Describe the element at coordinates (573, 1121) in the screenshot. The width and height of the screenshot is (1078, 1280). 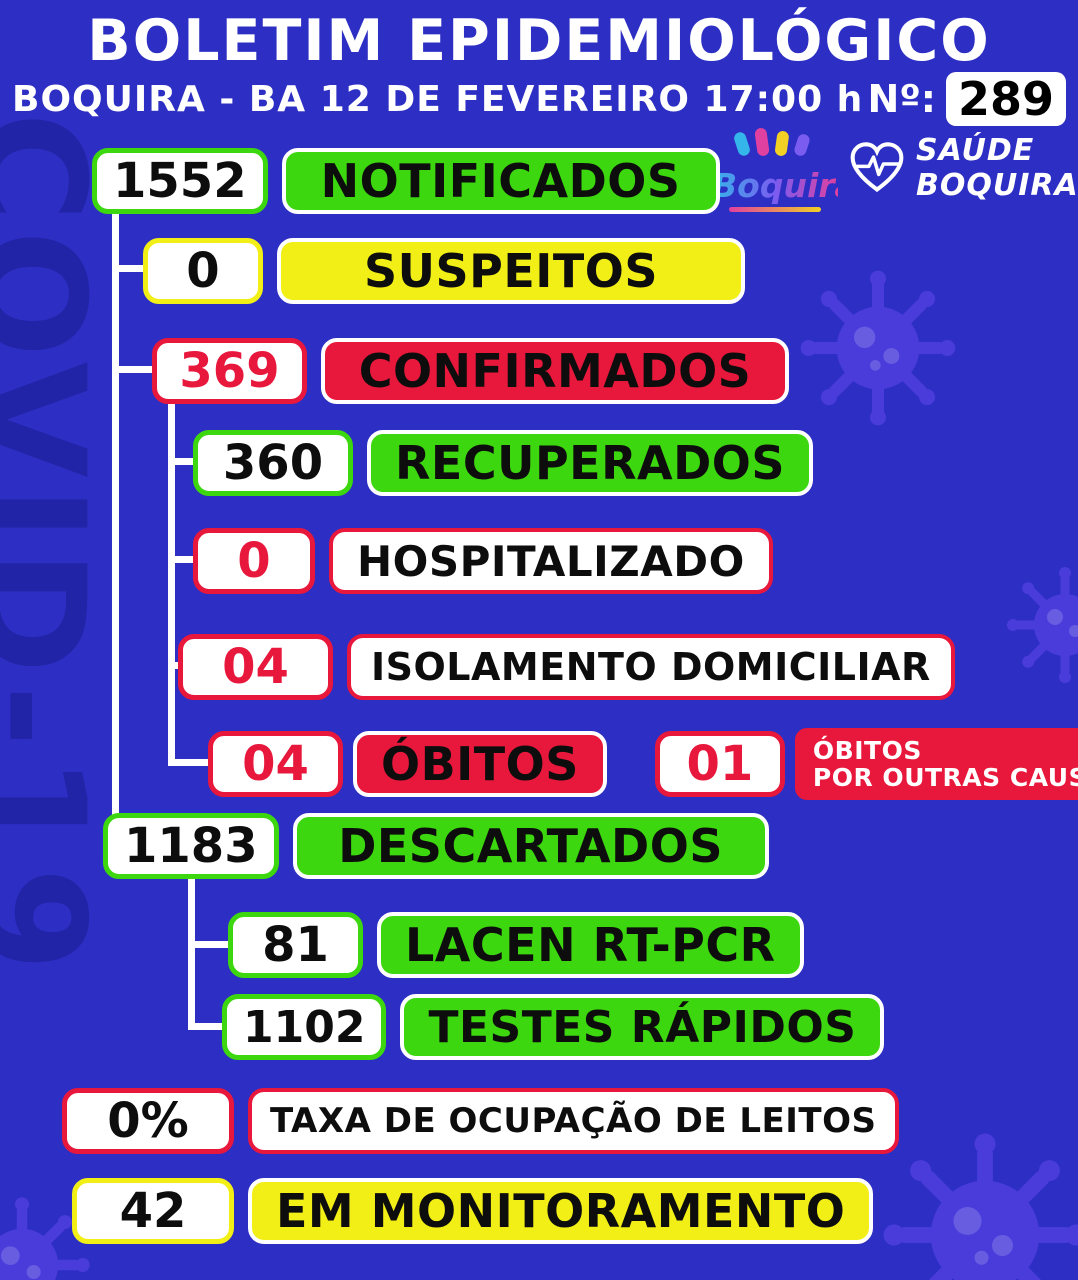
I see `taxa-ocupacao-label: TAXA DE OCUPAÇÃO DE LEITOS` at that location.